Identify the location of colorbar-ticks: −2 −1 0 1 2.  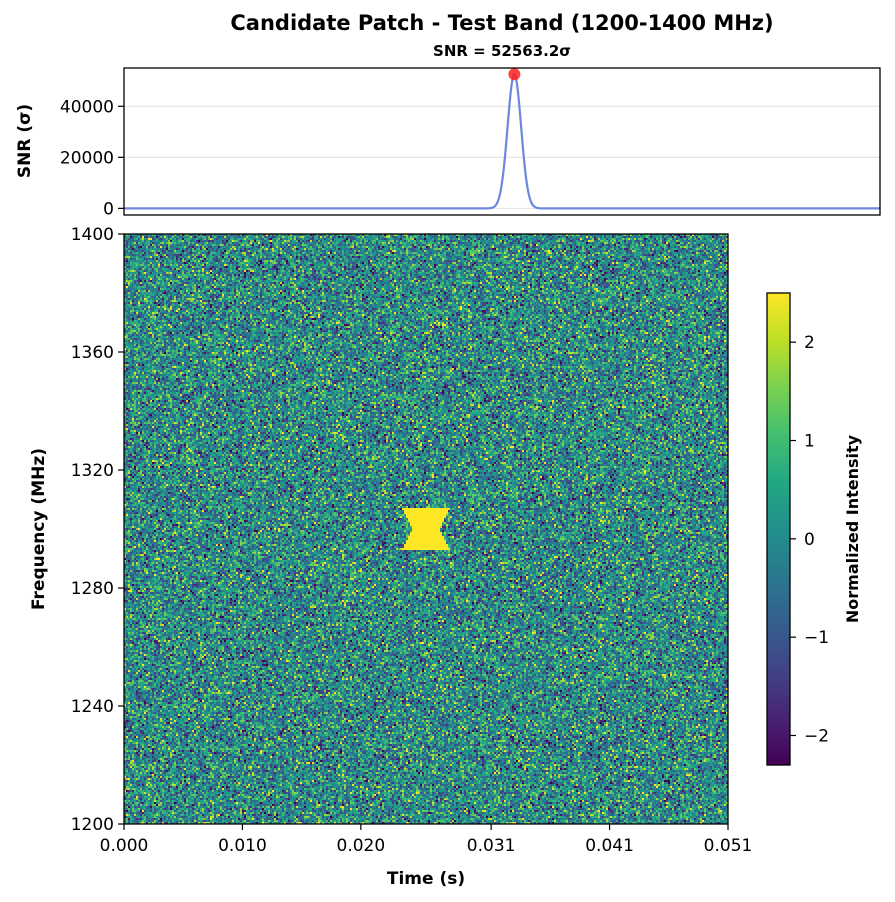
(809, 540).